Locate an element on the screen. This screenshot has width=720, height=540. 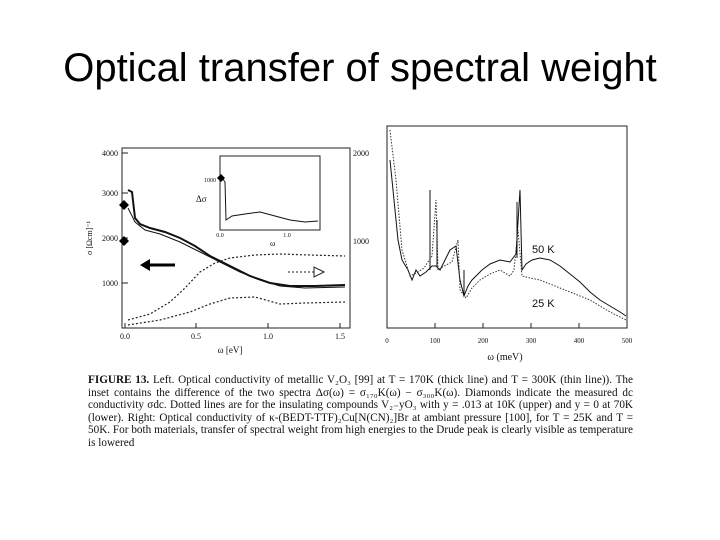
right-tick: 1000 is located at coordinates (361, 241).